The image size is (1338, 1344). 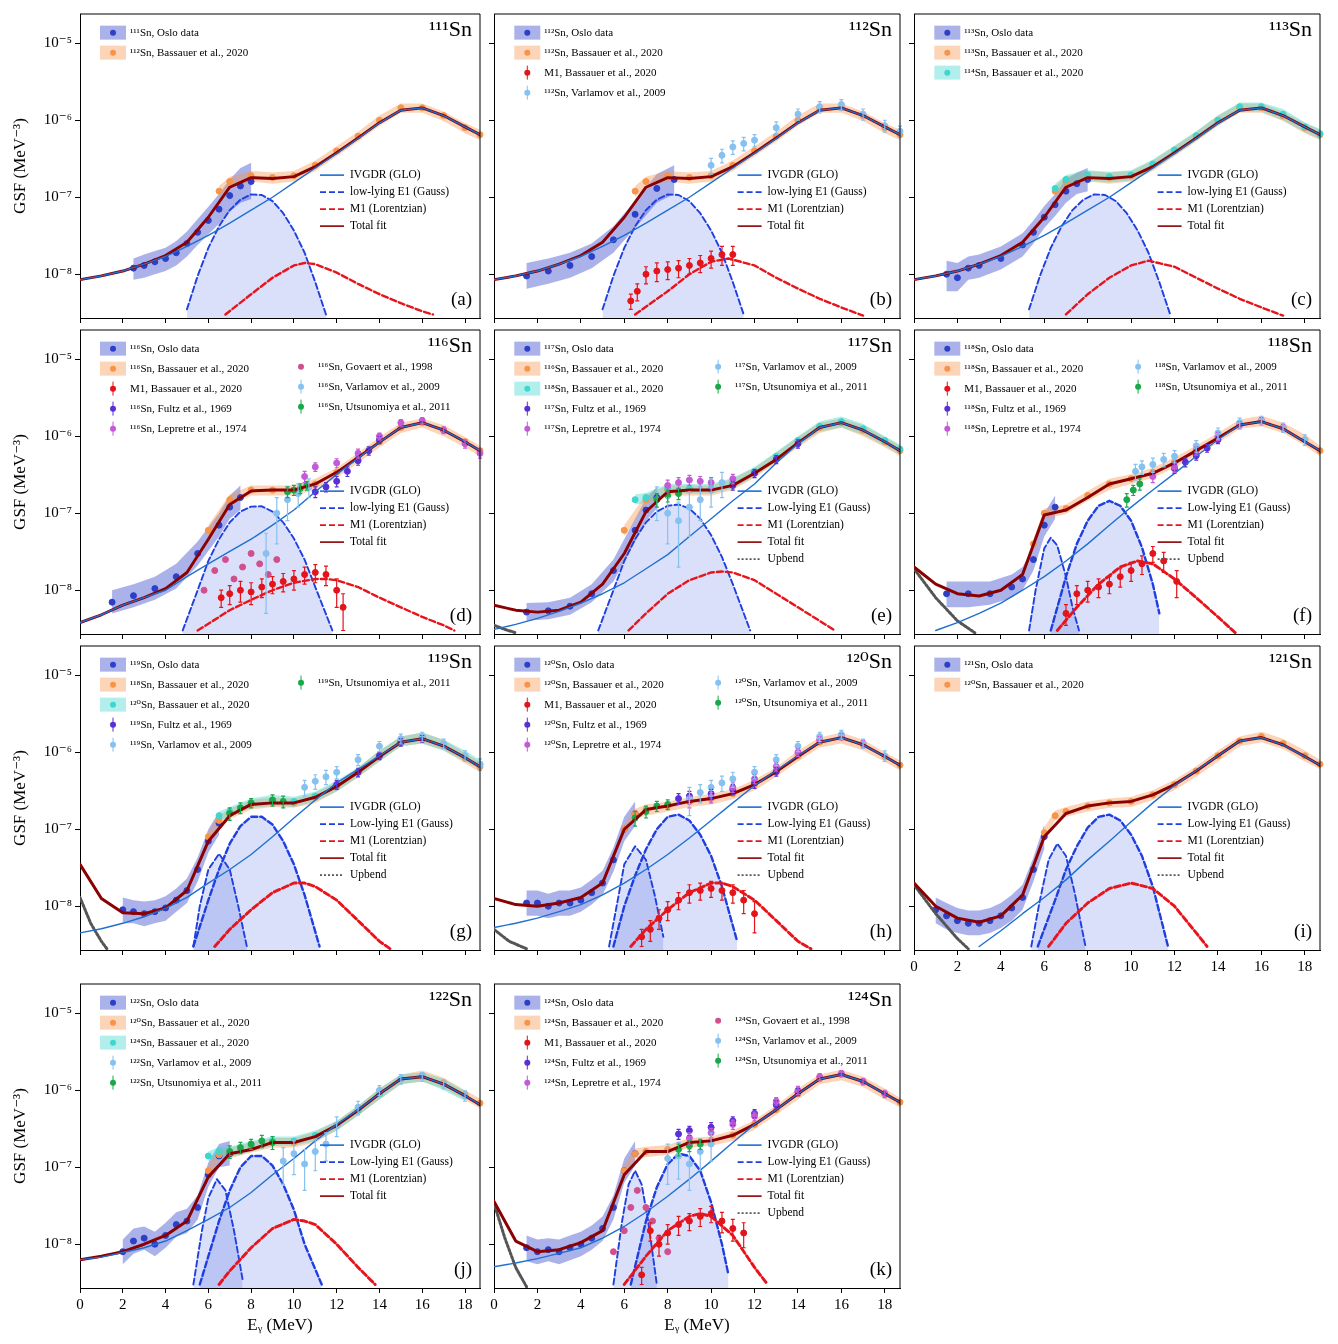 What do you see at coordinates (449, 344) in the screenshot?
I see `chart-title: ¹¹⁶Sn` at bounding box center [449, 344].